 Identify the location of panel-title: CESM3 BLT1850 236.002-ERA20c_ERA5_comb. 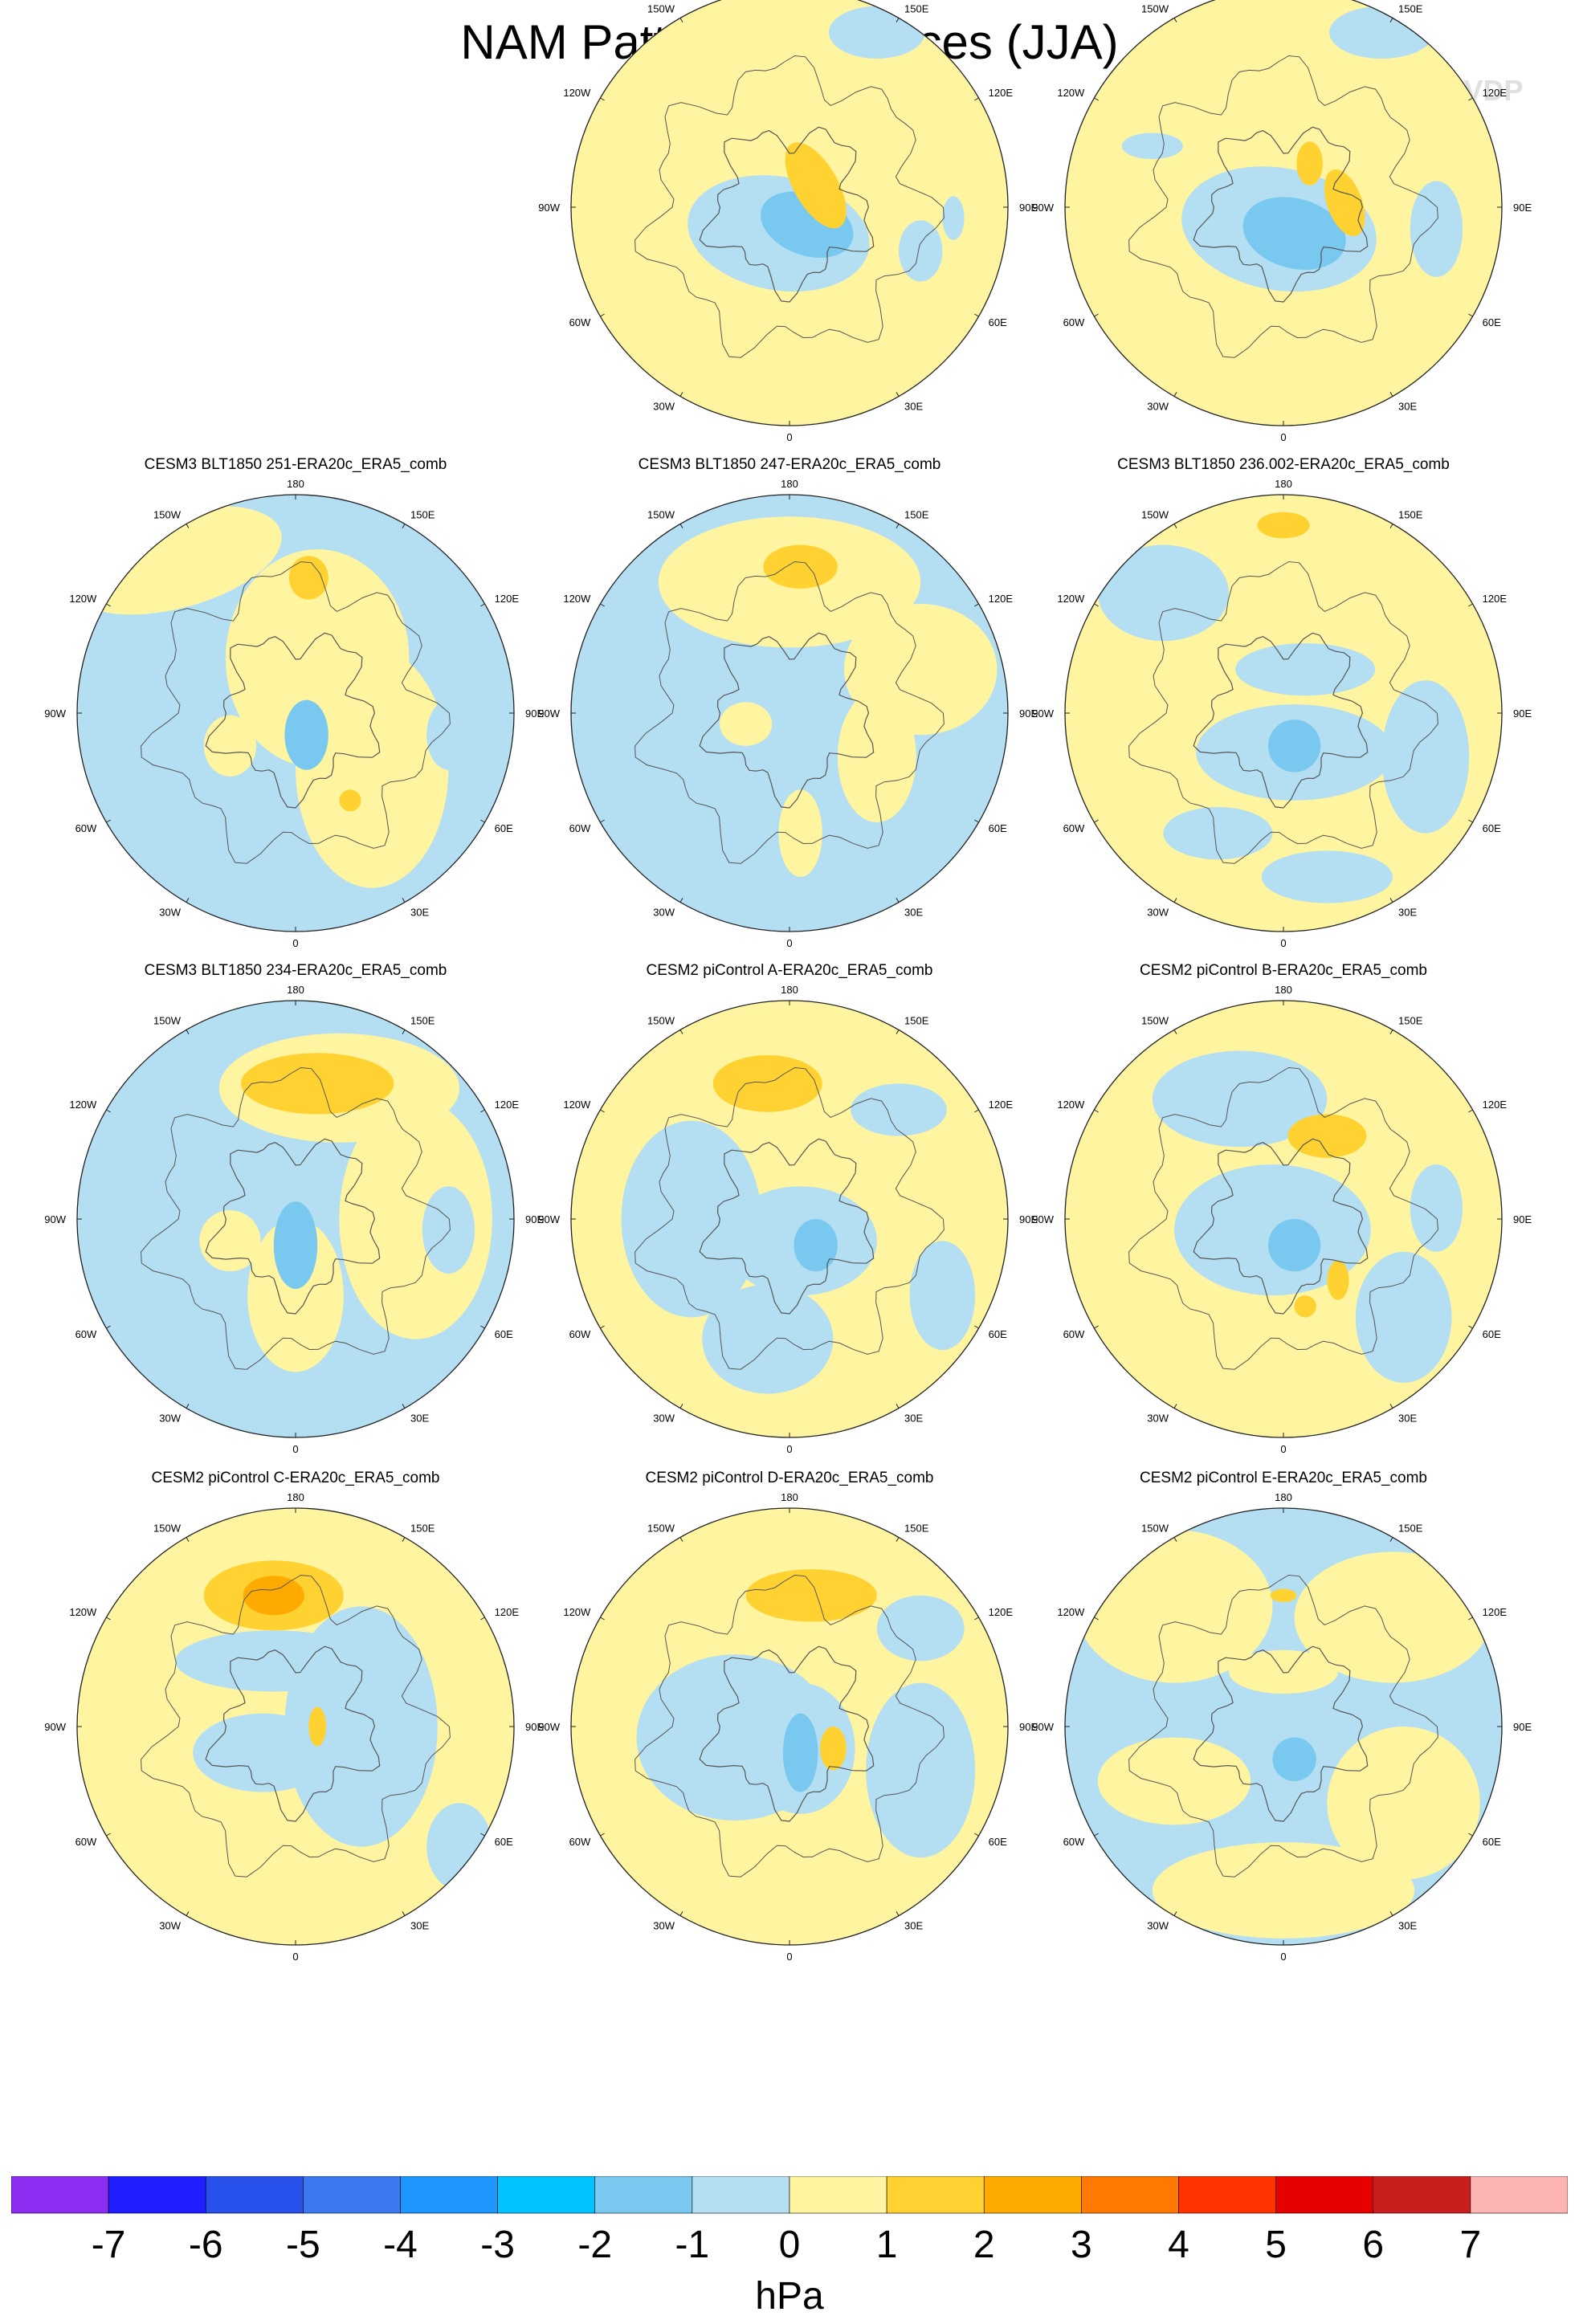
(1283, 465).